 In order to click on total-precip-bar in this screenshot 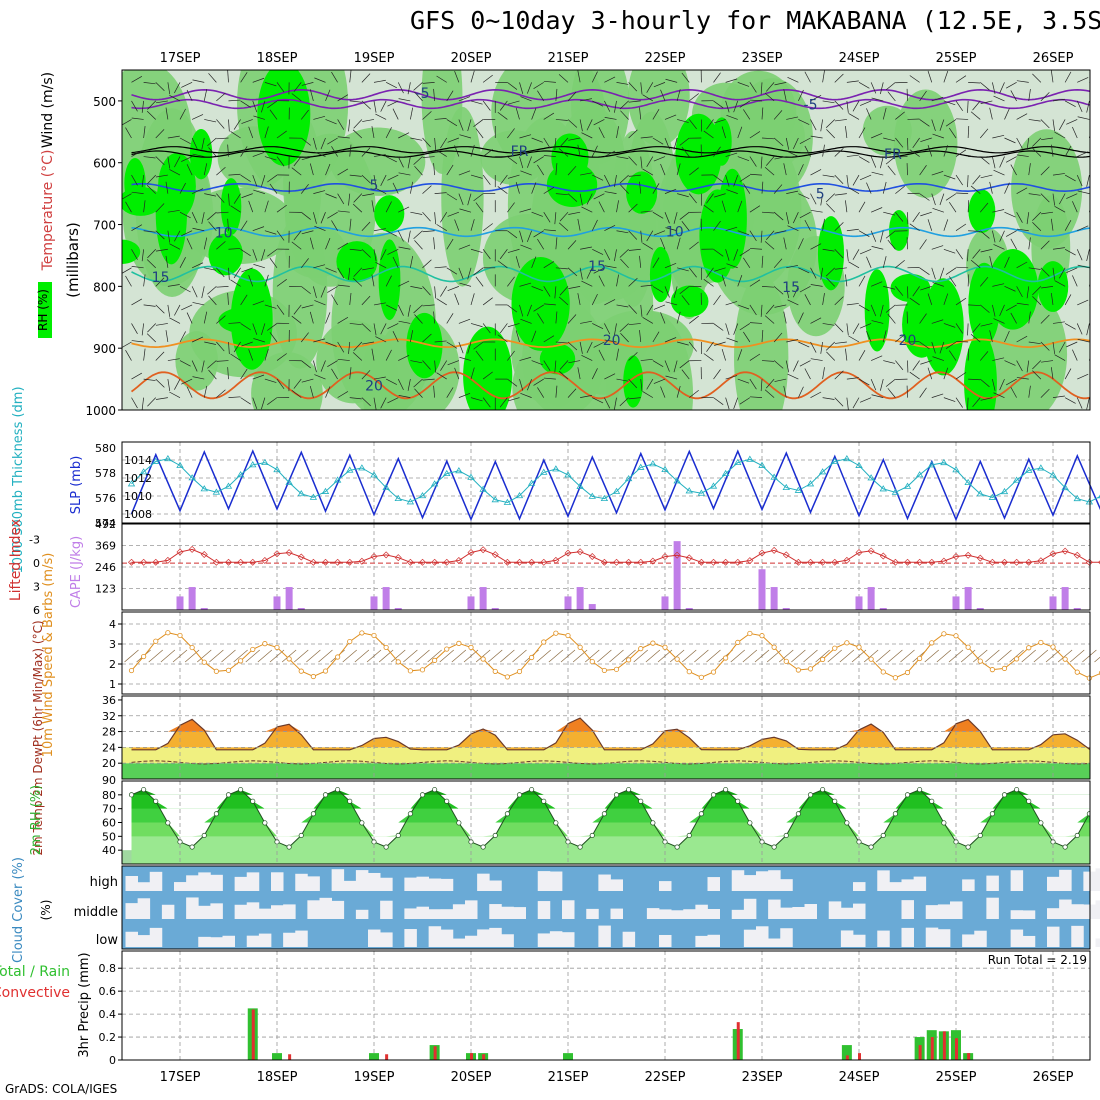, I will do `click(846, 1052)`.